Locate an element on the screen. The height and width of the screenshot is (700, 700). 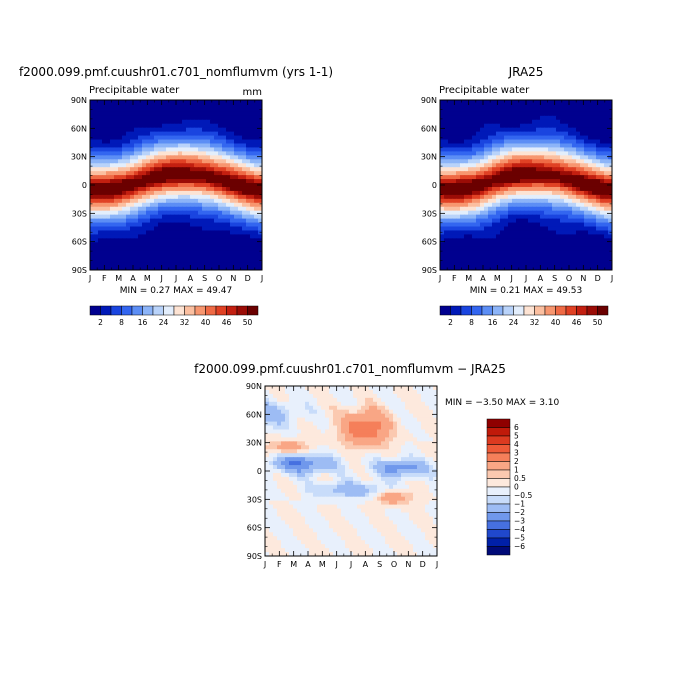
x-tick-label: F is located at coordinates (454, 278).